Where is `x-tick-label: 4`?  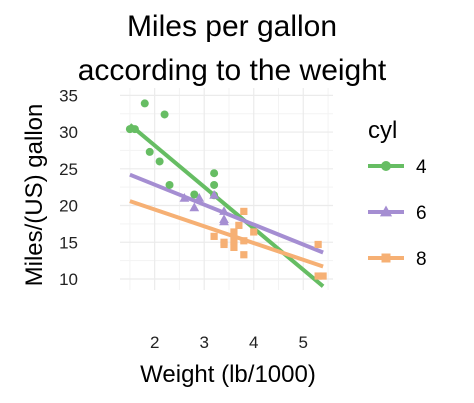 x-tick-label: 4 is located at coordinates (253, 342).